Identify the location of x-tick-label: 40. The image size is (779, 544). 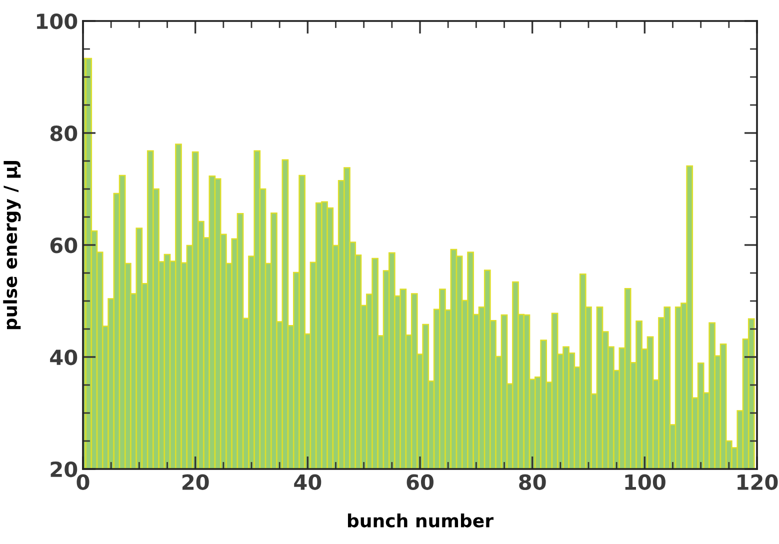
(308, 482).